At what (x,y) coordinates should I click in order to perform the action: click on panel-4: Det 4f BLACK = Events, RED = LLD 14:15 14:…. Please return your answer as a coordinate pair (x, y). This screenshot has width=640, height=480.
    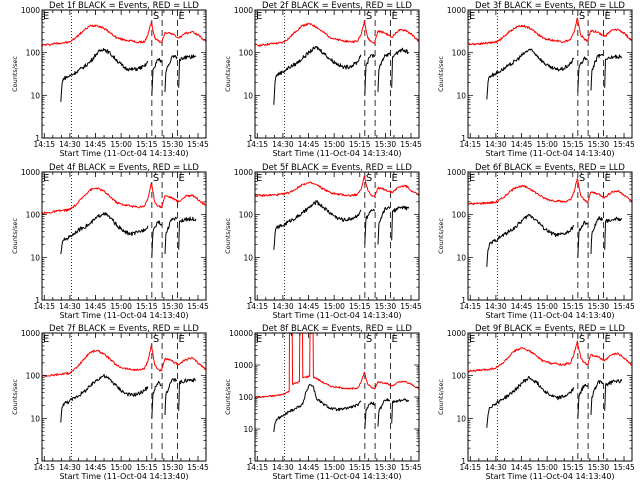
    Looking at the image, I should click on (110, 241).